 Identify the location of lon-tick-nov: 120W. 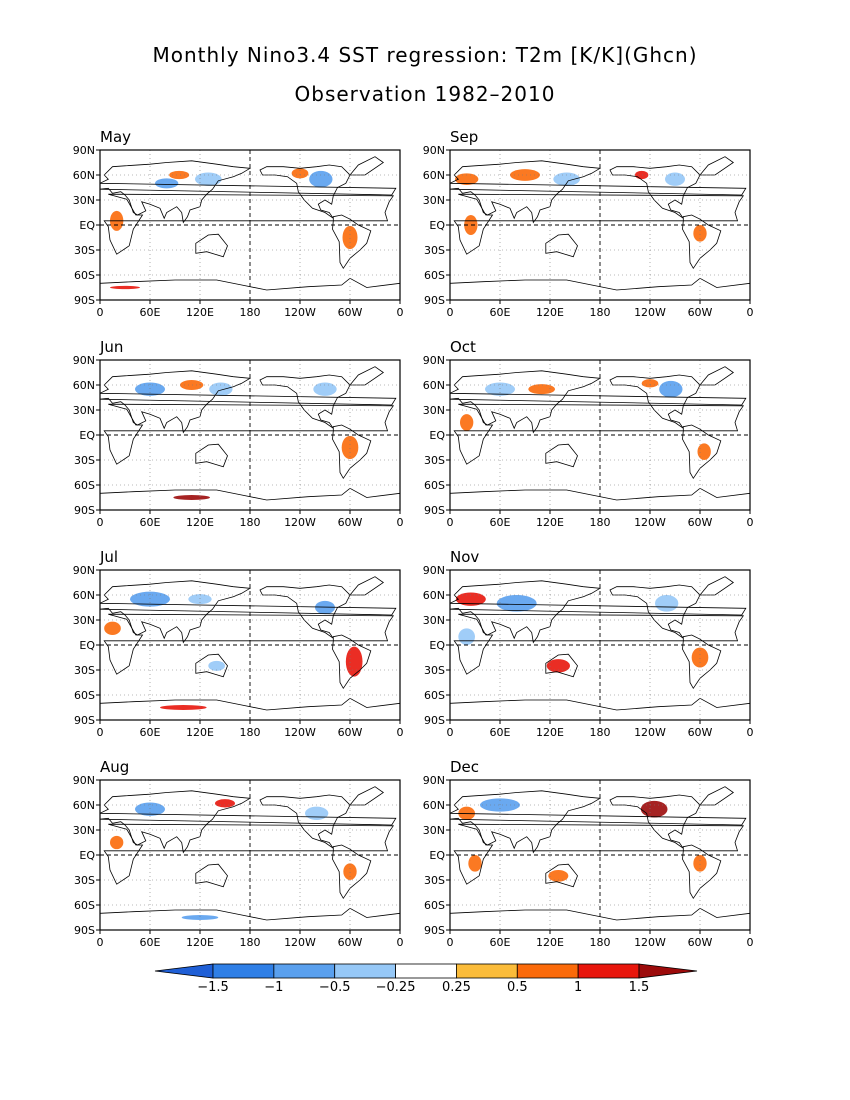
(650, 732).